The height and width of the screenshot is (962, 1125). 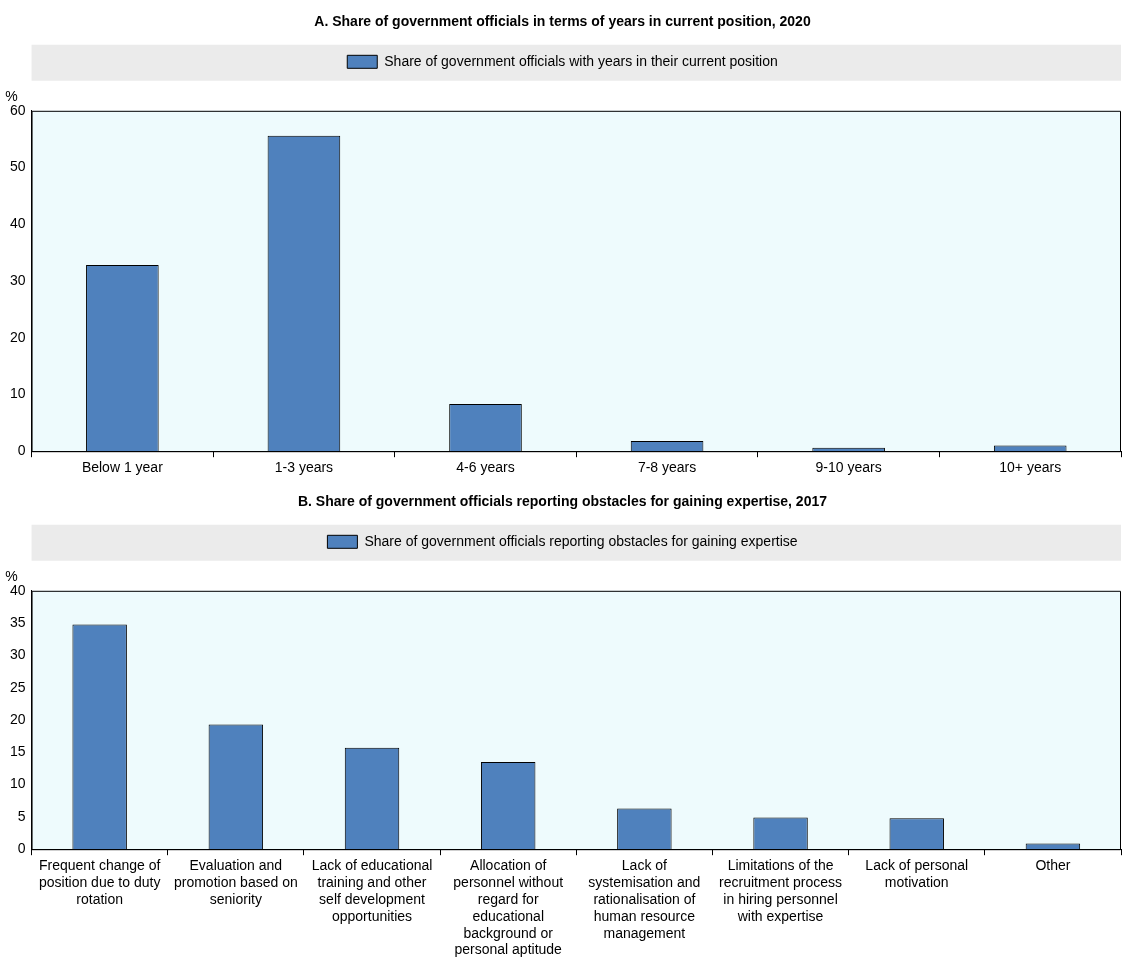 What do you see at coordinates (372, 890) in the screenshot?
I see `x-tick-label: Lack of educational training and other self development opportunities` at bounding box center [372, 890].